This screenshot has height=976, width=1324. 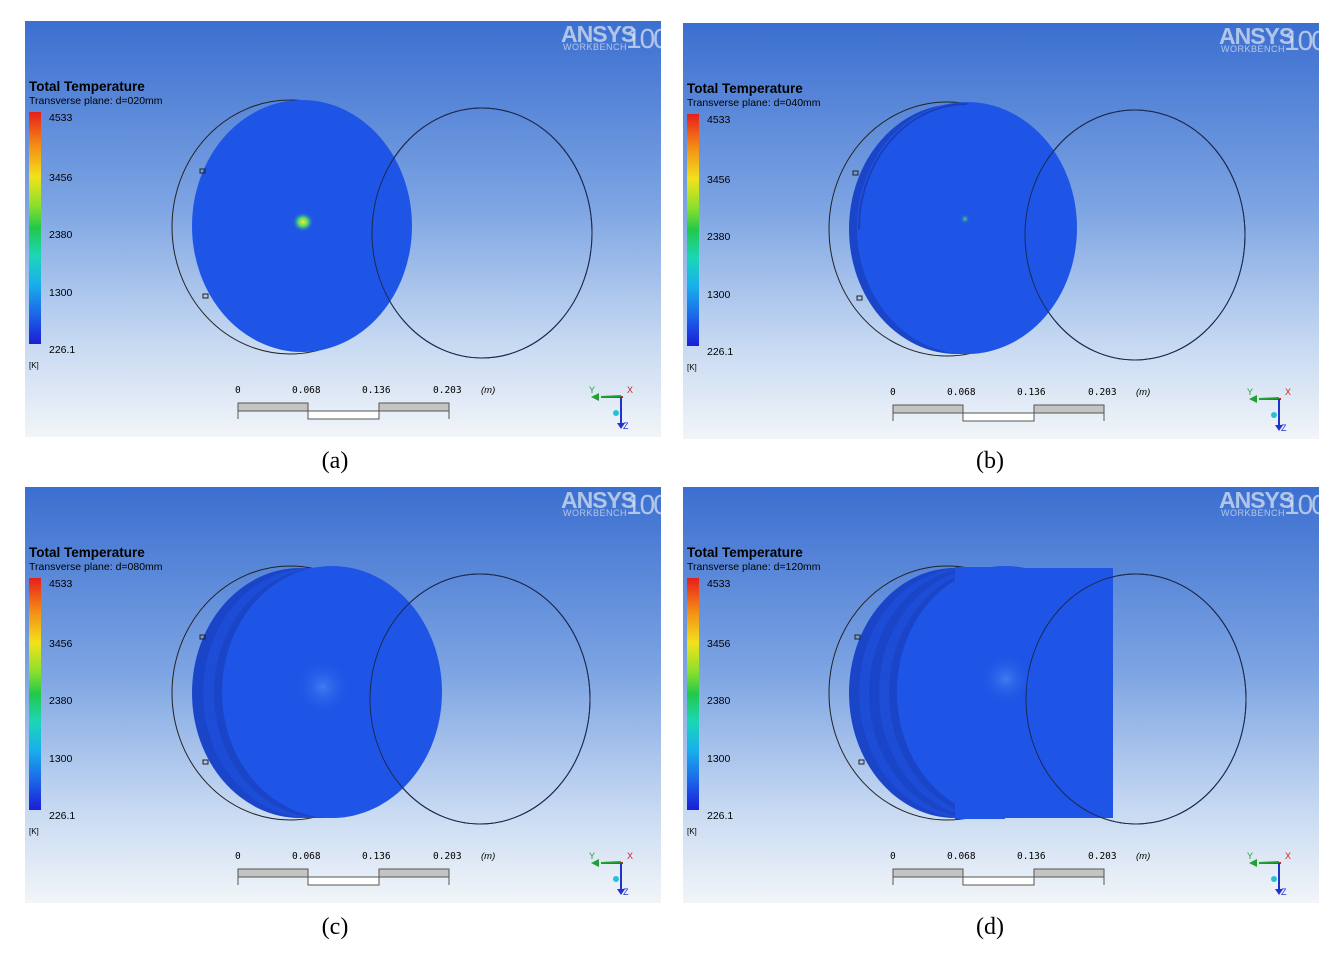 What do you see at coordinates (967, 228) in the screenshot?
I see `temperature-contour-disc` at bounding box center [967, 228].